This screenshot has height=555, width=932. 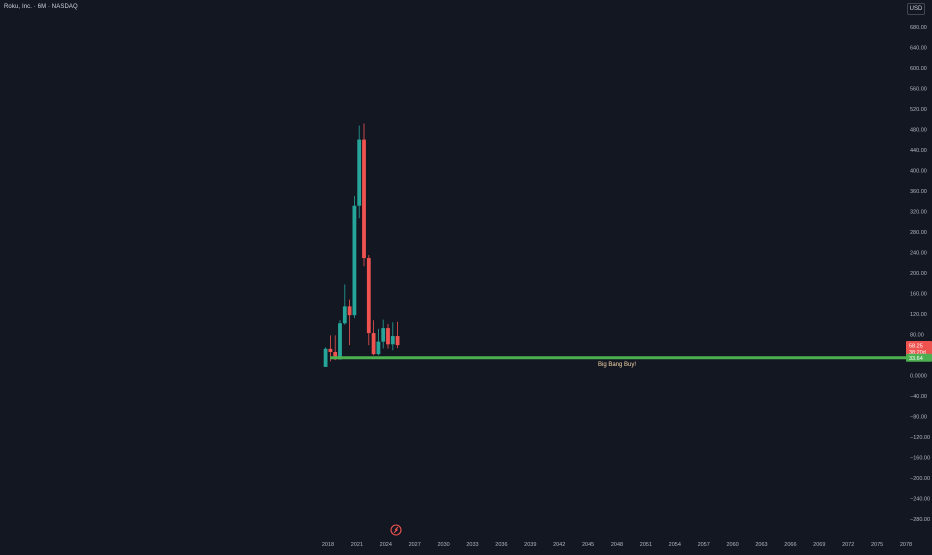 What do you see at coordinates (761, 545) in the screenshot?
I see `time-tick-label: 2063` at bounding box center [761, 545].